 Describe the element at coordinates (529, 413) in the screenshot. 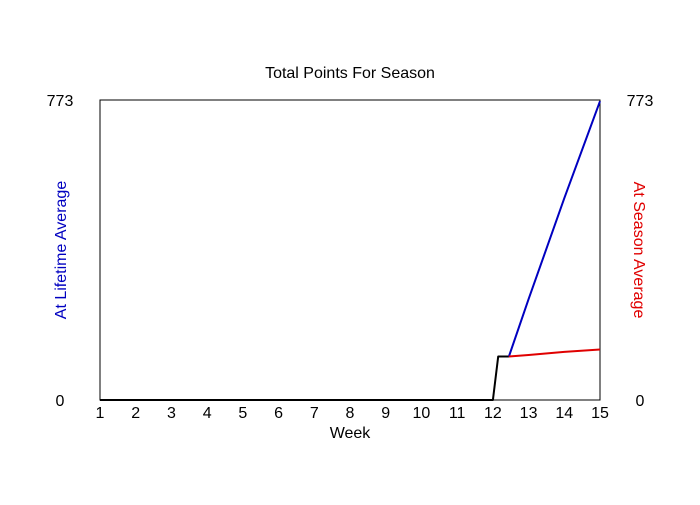

I see `x-tick-label: 13` at that location.